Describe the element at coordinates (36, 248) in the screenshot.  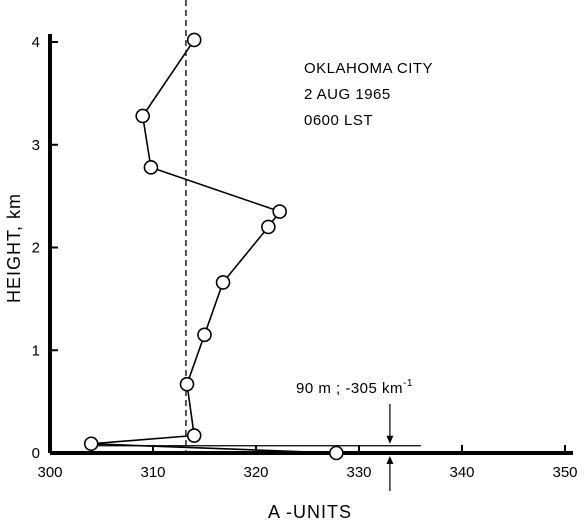
I see `y-tick-label-2: 2` at that location.